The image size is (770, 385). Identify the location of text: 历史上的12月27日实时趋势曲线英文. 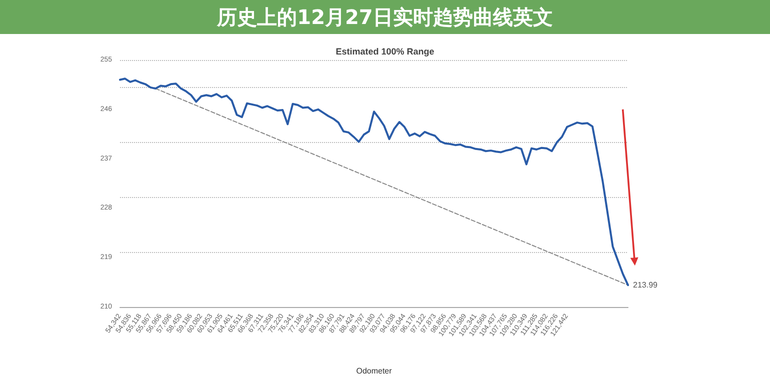
(385, 17).